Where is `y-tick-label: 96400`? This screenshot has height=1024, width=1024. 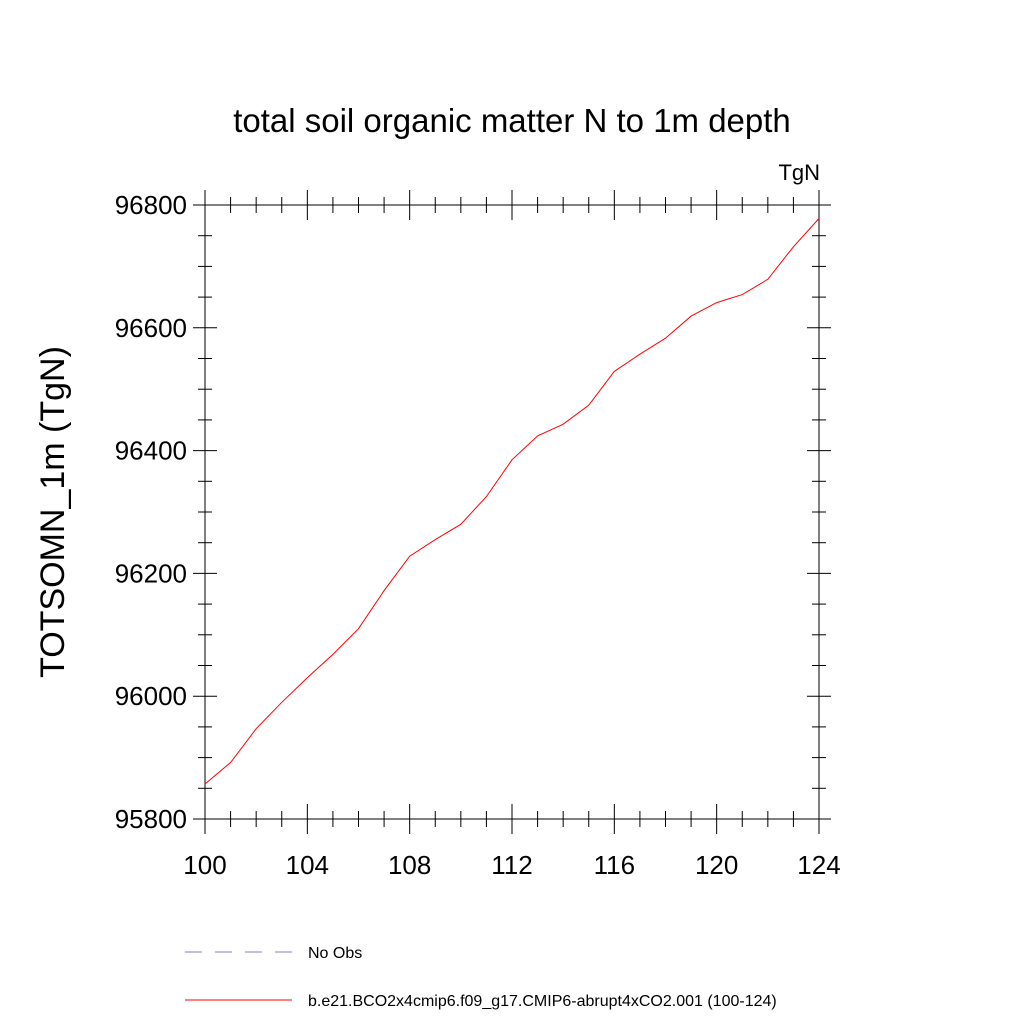 y-tick-label: 96400 is located at coordinates (151, 451).